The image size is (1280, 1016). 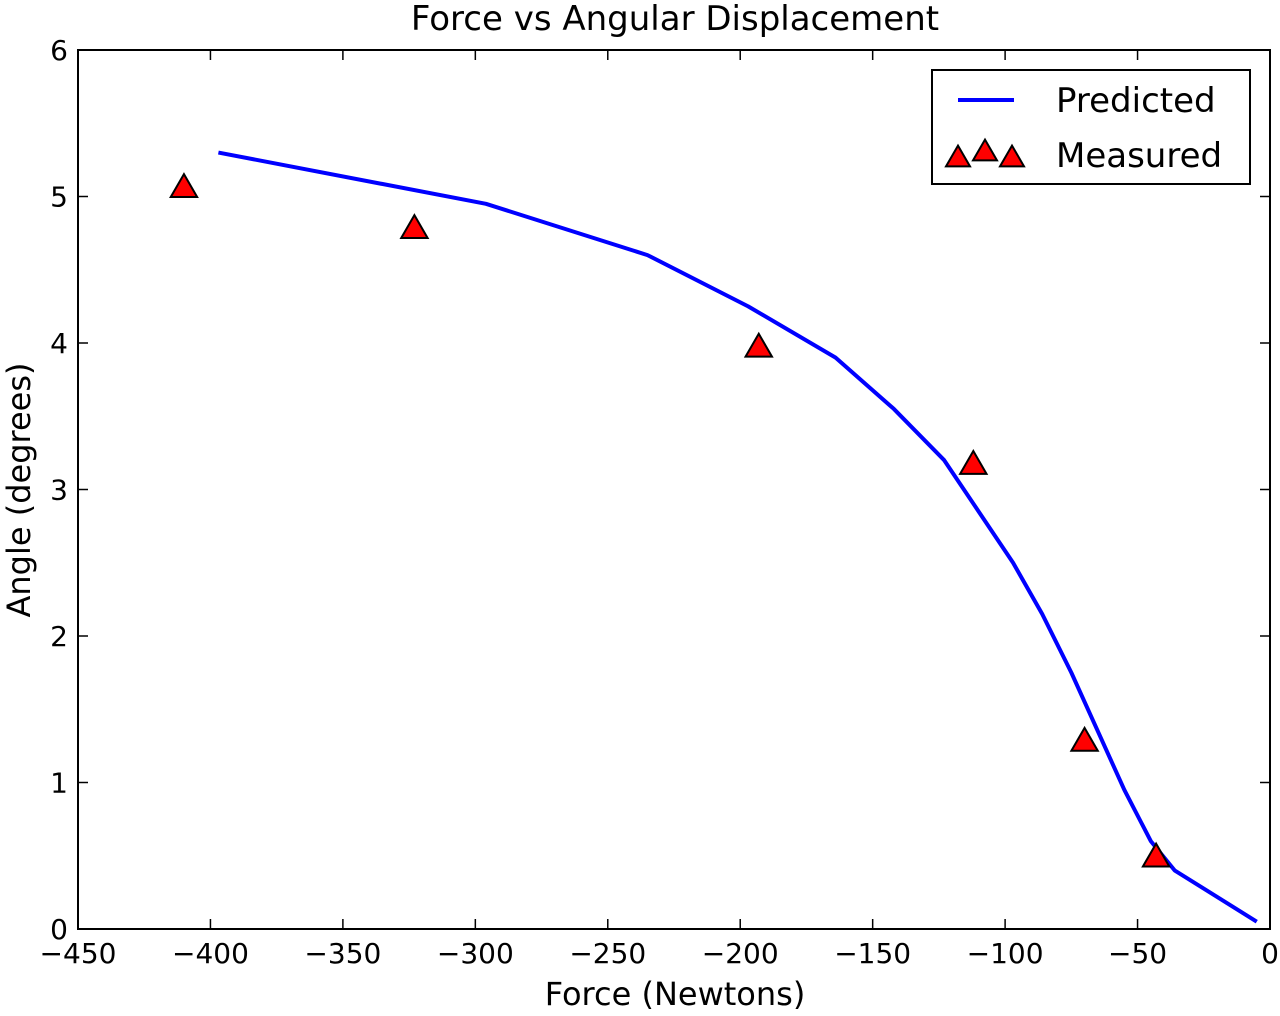 I want to click on x-tick-label: 0, so click(x=1270, y=953).